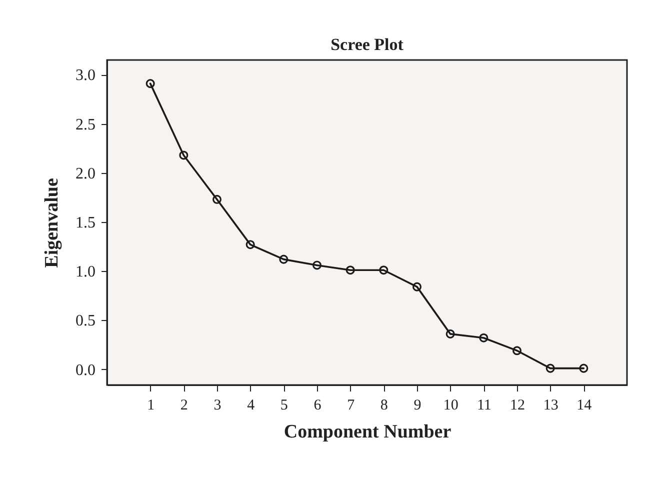 This screenshot has height=483, width=660. Describe the element at coordinates (284, 406) in the screenshot. I see `x-tick-label: 5` at that location.